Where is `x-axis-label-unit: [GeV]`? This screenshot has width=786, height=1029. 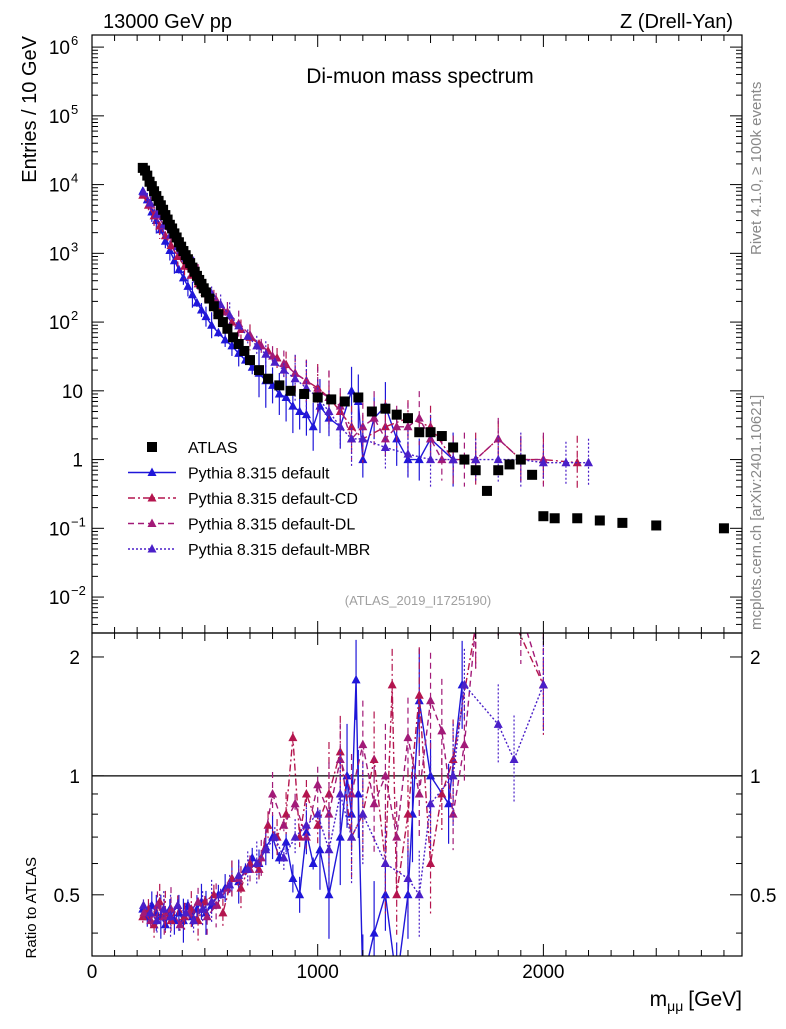
x-axis-label-unit: [GeV] is located at coordinates (715, 999).